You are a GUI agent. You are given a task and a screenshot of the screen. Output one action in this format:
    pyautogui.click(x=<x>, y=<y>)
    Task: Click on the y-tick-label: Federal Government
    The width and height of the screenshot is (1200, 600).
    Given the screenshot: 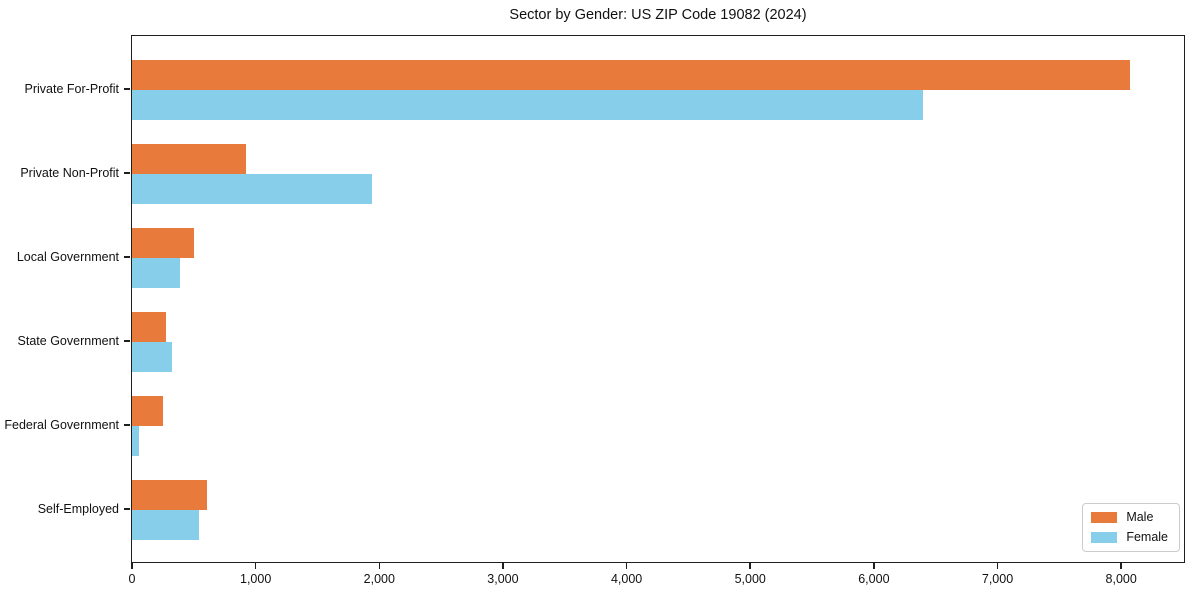 What is the action you would take?
    pyautogui.click(x=61, y=425)
    